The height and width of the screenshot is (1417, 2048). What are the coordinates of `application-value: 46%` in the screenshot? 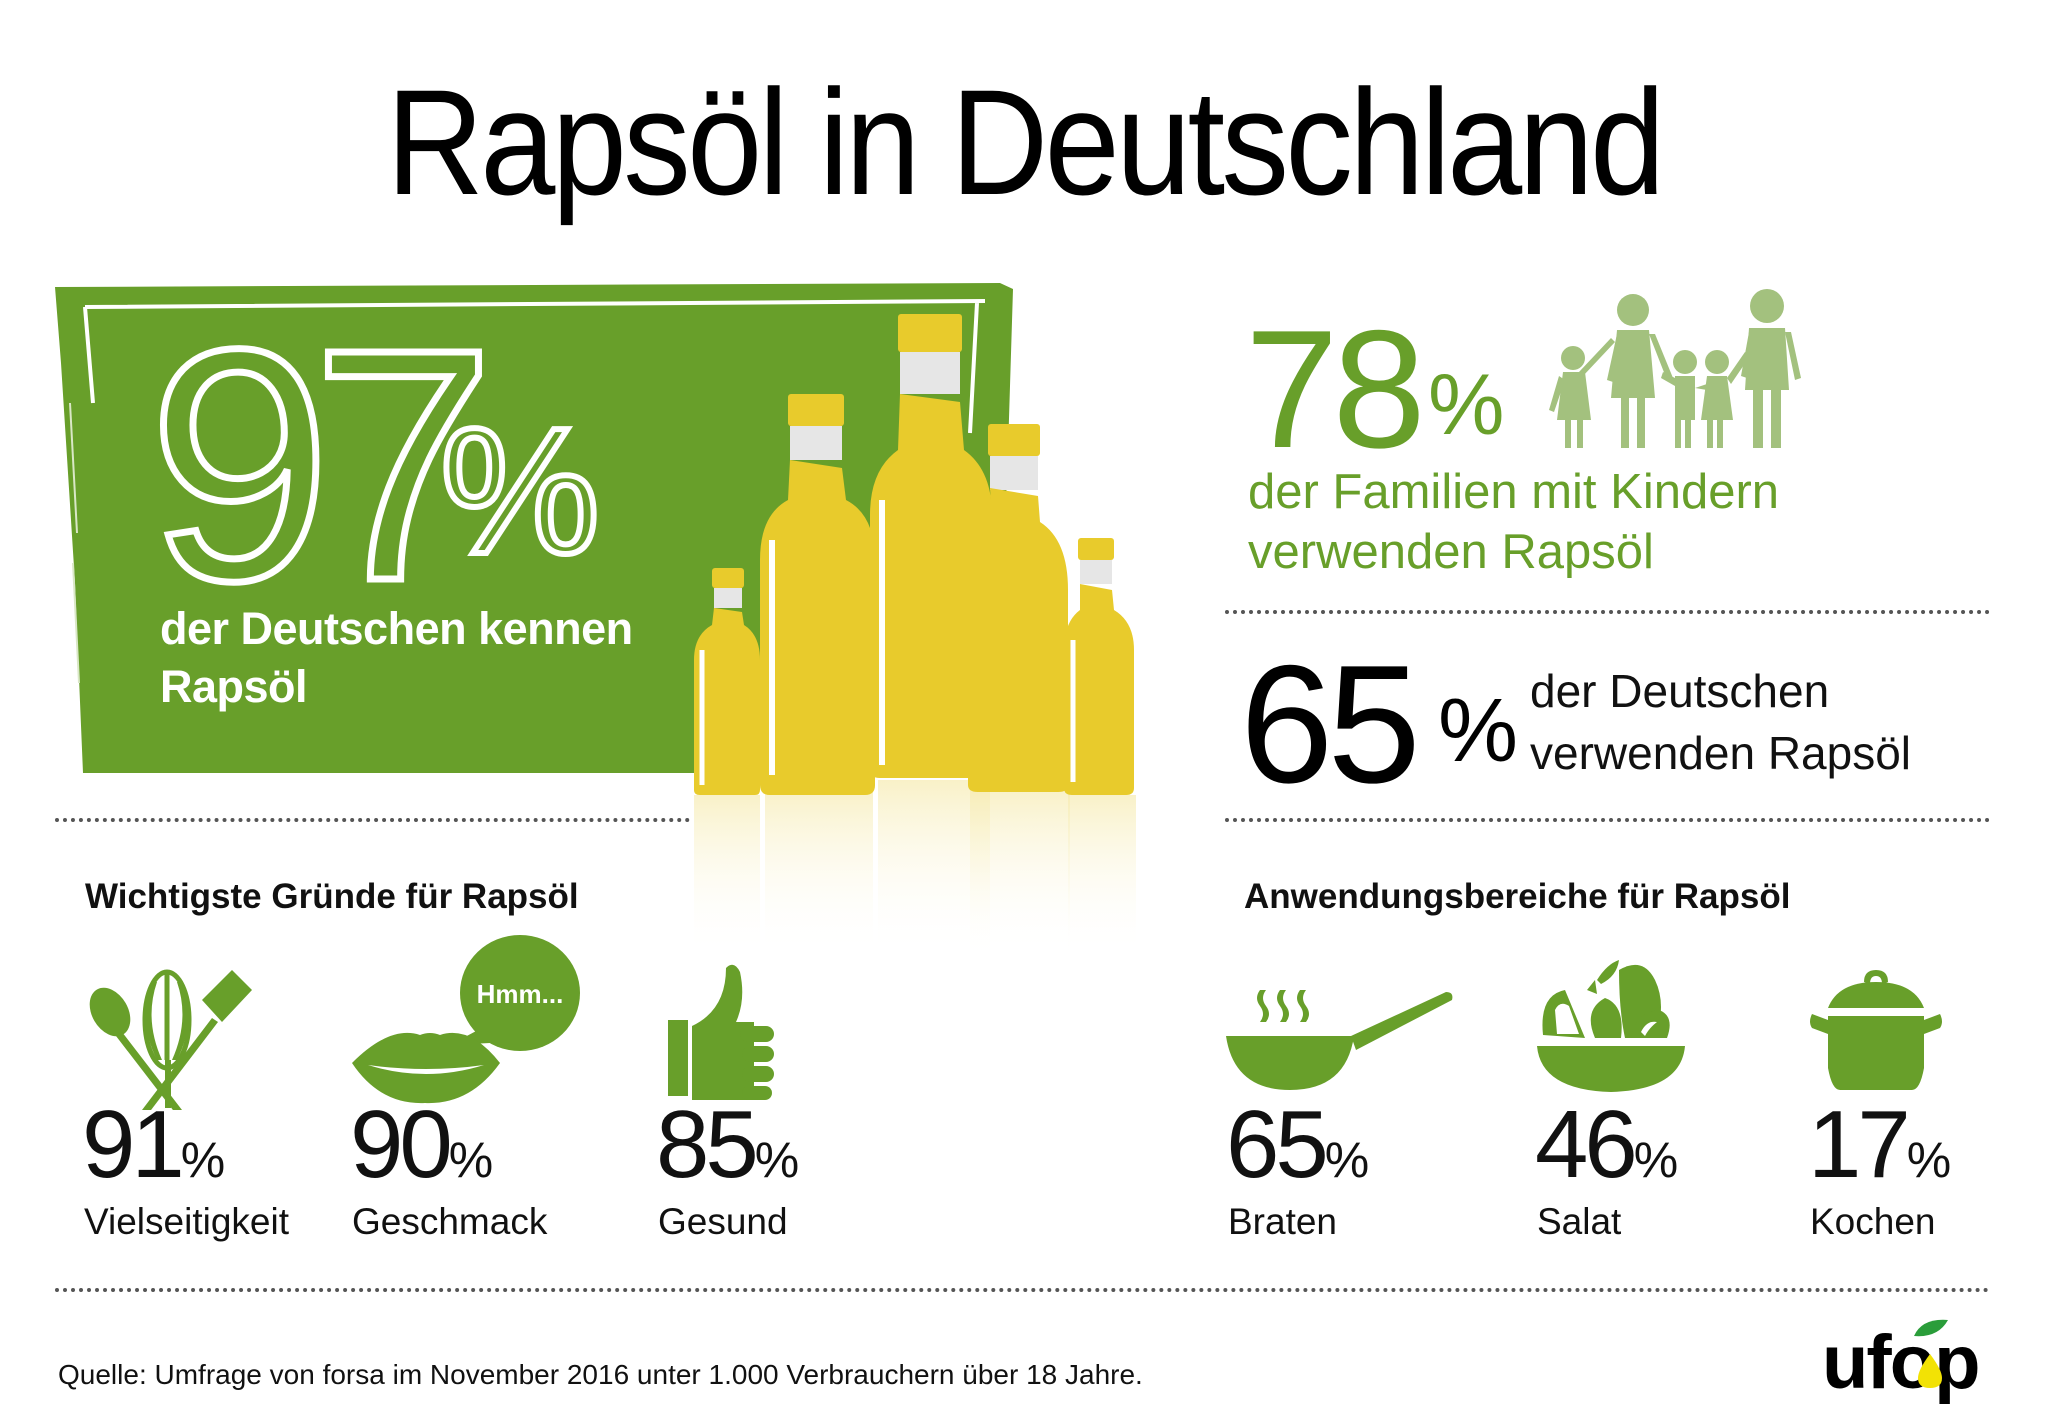 It's located at (1606, 1152).